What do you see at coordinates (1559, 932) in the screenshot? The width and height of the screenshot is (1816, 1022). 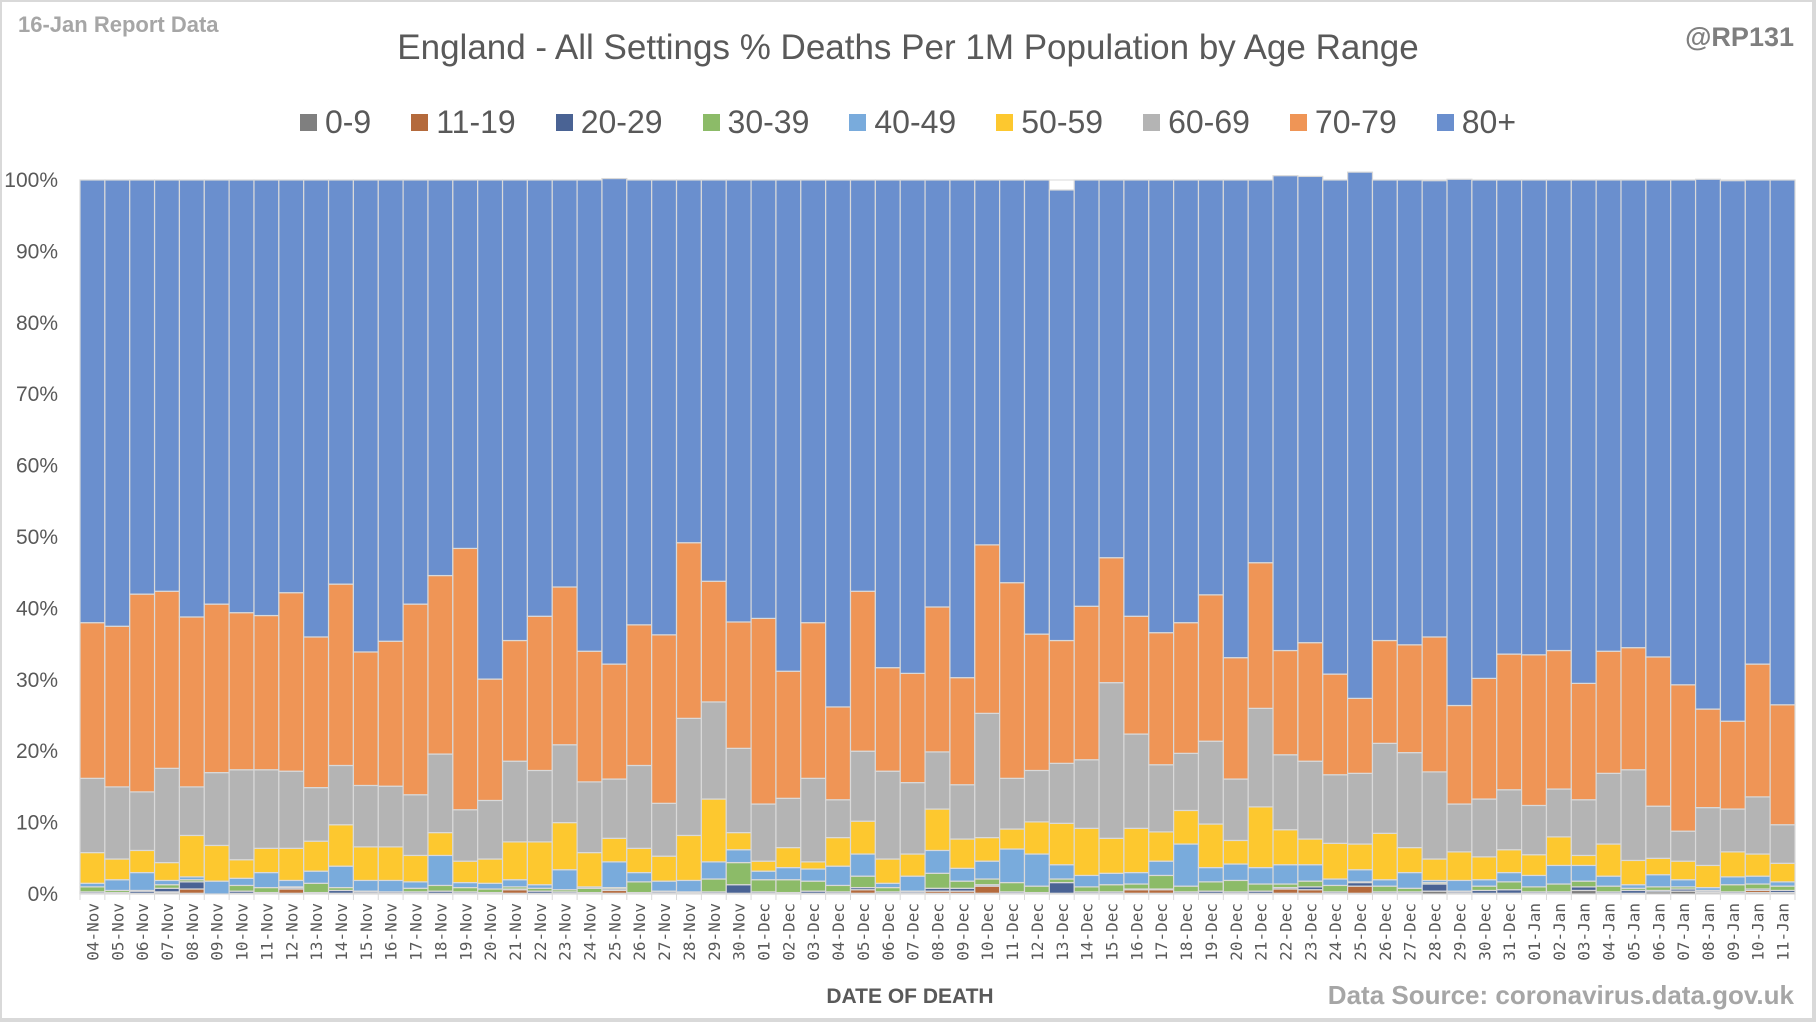 I see `x-tick-label: 02-Jan` at bounding box center [1559, 932].